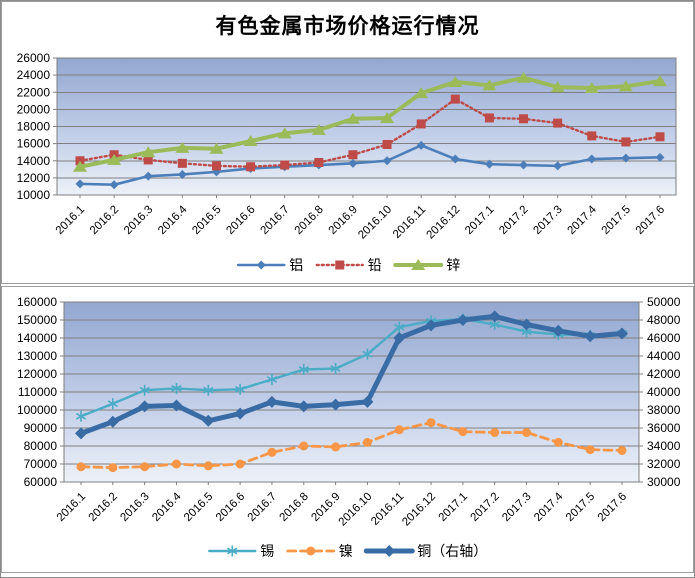 The width and height of the screenshot is (695, 578). Describe the element at coordinates (375, 265) in the screenshot. I see `legend-label: 铅` at that location.